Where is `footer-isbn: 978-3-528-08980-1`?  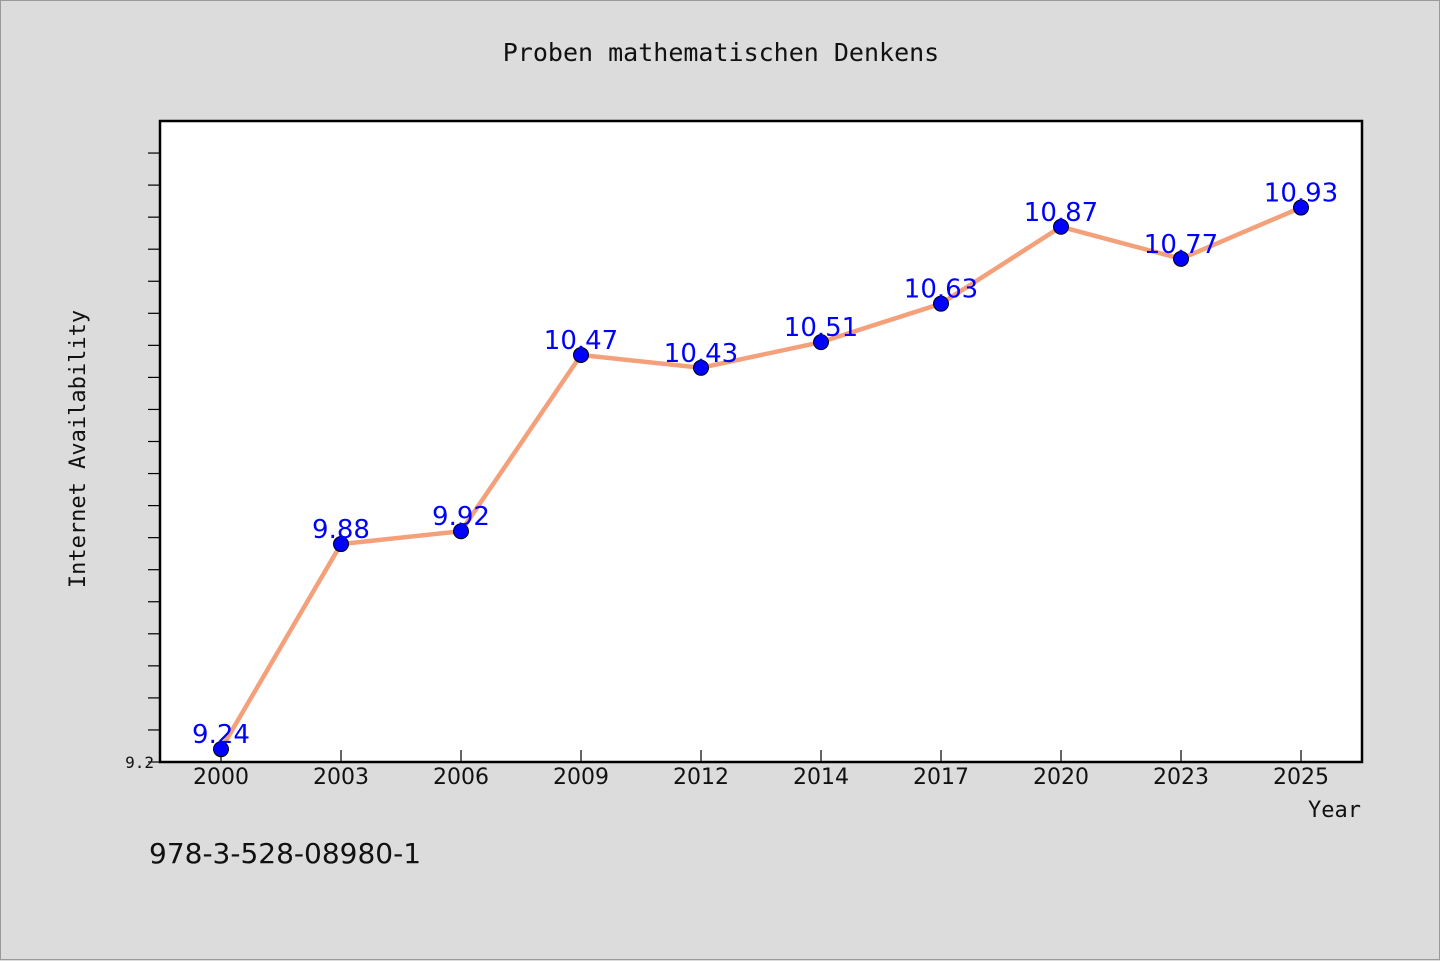 footer-isbn: 978-3-528-08980-1 is located at coordinates (285, 853).